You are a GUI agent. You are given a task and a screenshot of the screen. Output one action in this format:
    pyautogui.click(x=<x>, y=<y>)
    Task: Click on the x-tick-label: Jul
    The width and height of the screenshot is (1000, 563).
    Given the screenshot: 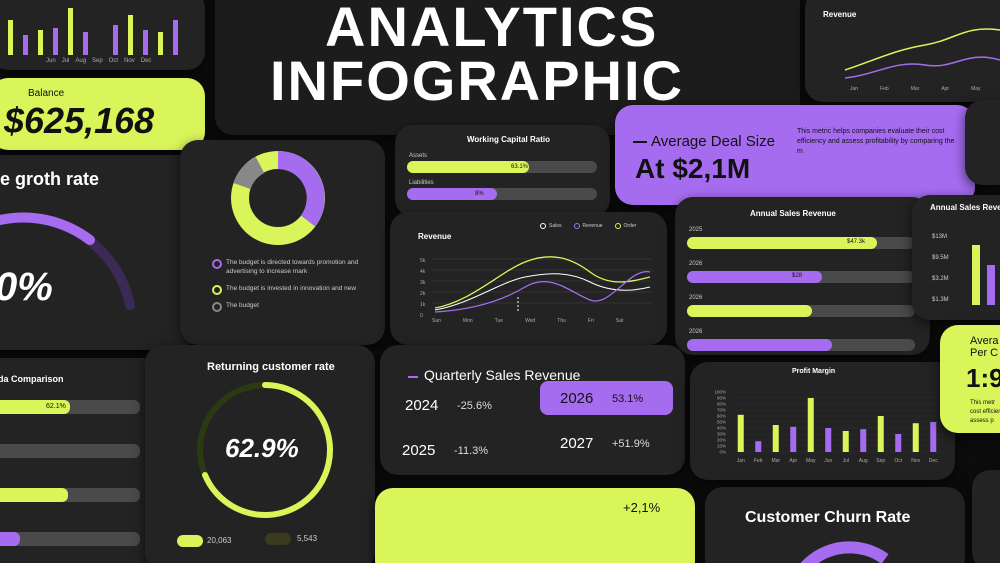 What is the action you would take?
    pyautogui.click(x=846, y=461)
    